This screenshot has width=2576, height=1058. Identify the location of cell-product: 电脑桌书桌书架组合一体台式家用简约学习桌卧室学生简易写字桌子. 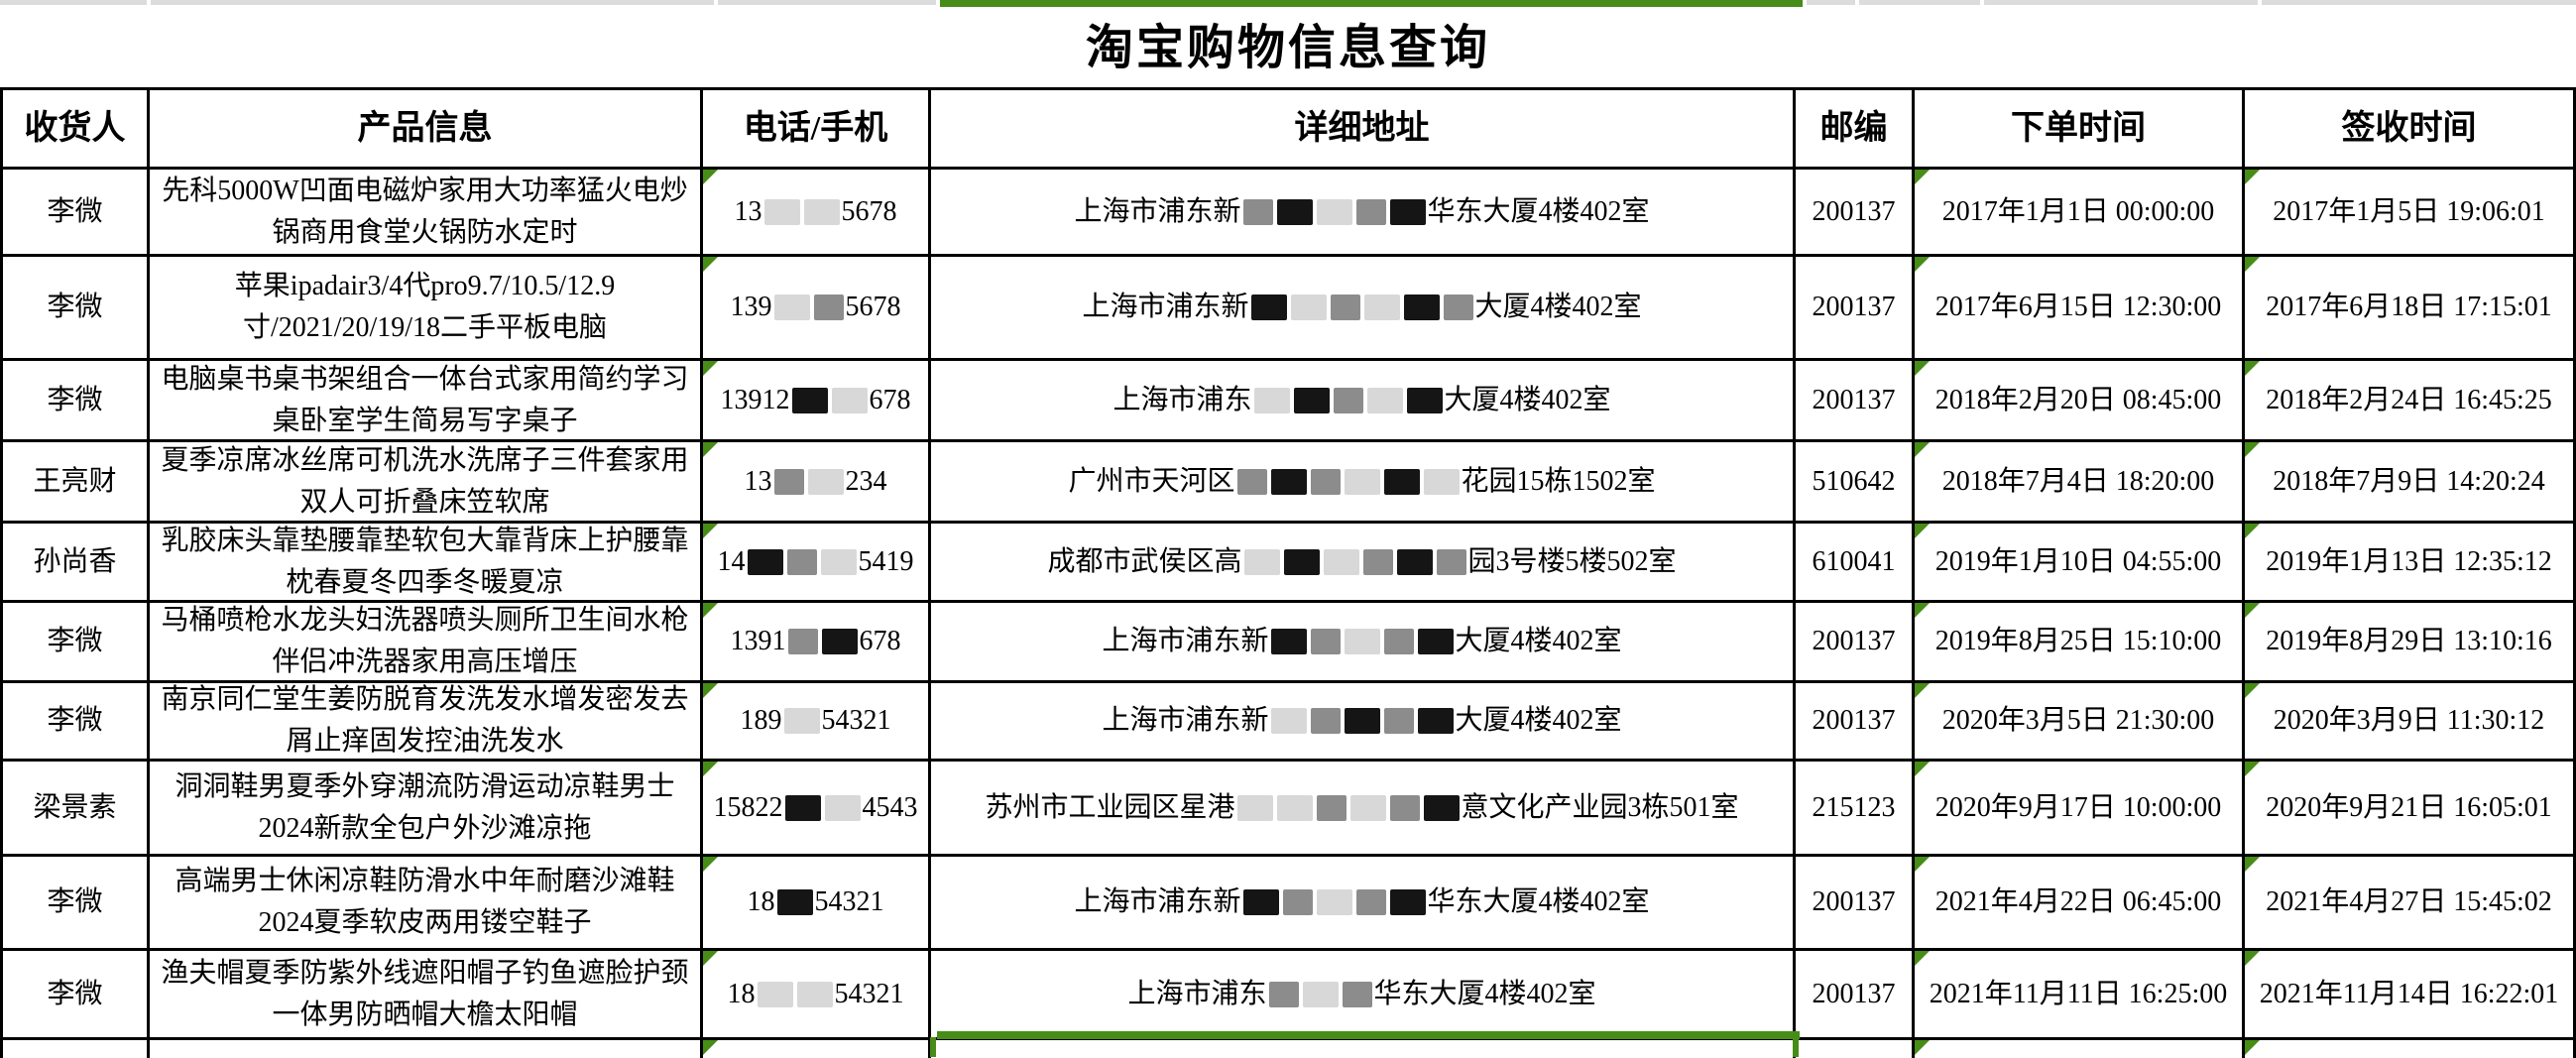
(426, 401).